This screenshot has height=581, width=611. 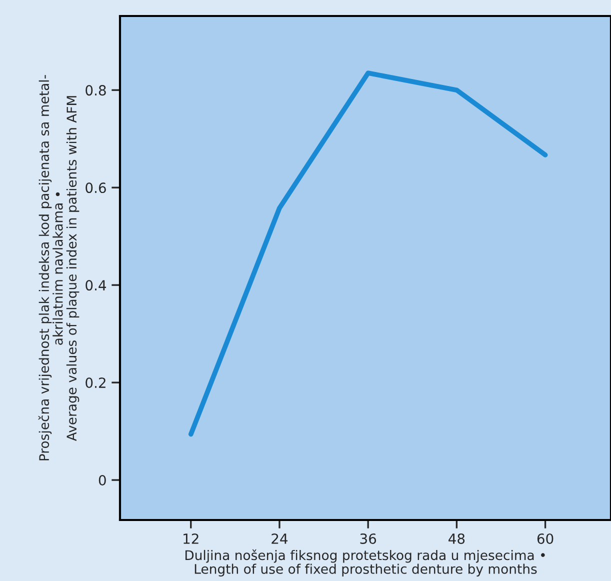 What do you see at coordinates (102, 480) in the screenshot?
I see `y-tick-label: 0` at bounding box center [102, 480].